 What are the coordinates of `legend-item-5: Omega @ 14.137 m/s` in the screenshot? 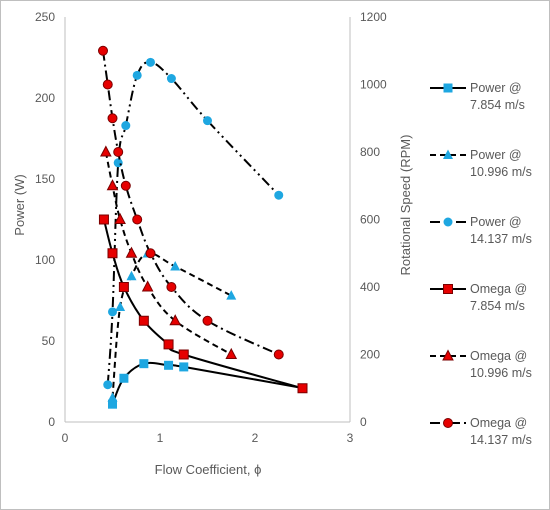 It's located at (481, 431).